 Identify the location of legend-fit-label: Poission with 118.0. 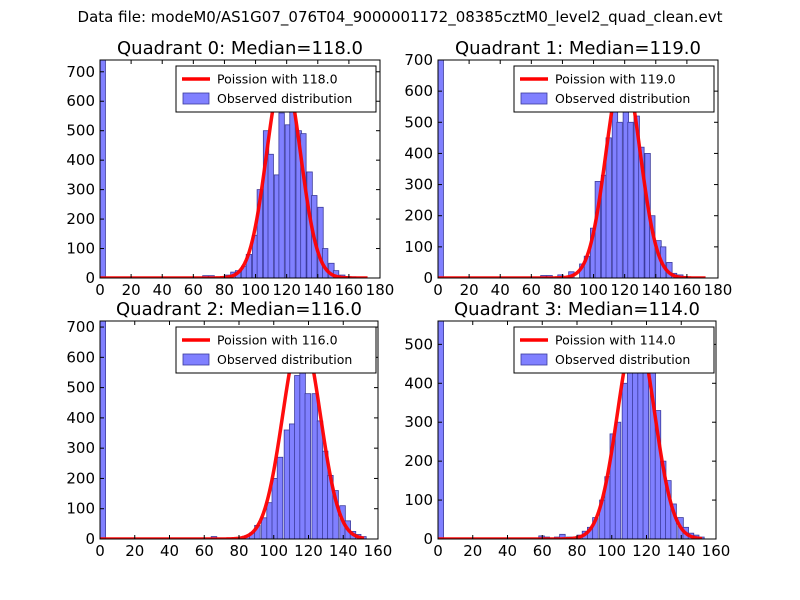
(277, 79).